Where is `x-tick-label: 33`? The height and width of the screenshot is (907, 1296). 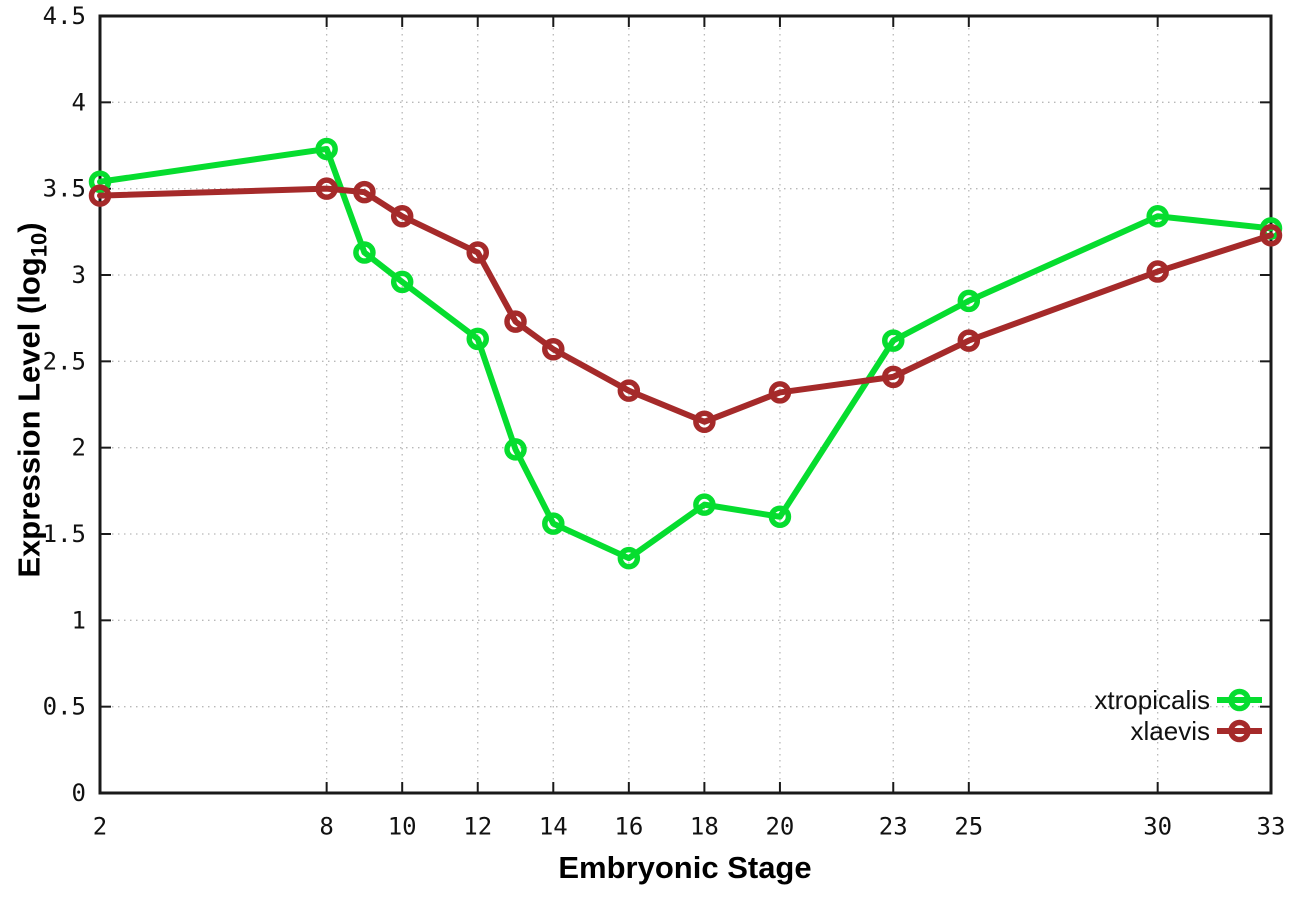
x-tick-label: 33 is located at coordinates (1271, 827).